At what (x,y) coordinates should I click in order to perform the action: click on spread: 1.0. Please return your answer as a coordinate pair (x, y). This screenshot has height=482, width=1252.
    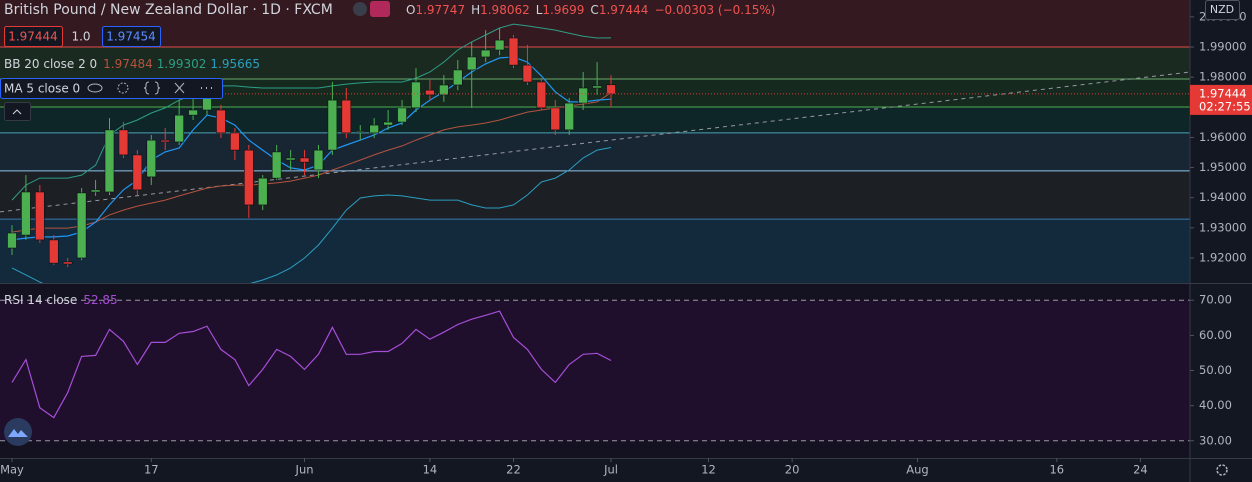
    Looking at the image, I should click on (80, 37).